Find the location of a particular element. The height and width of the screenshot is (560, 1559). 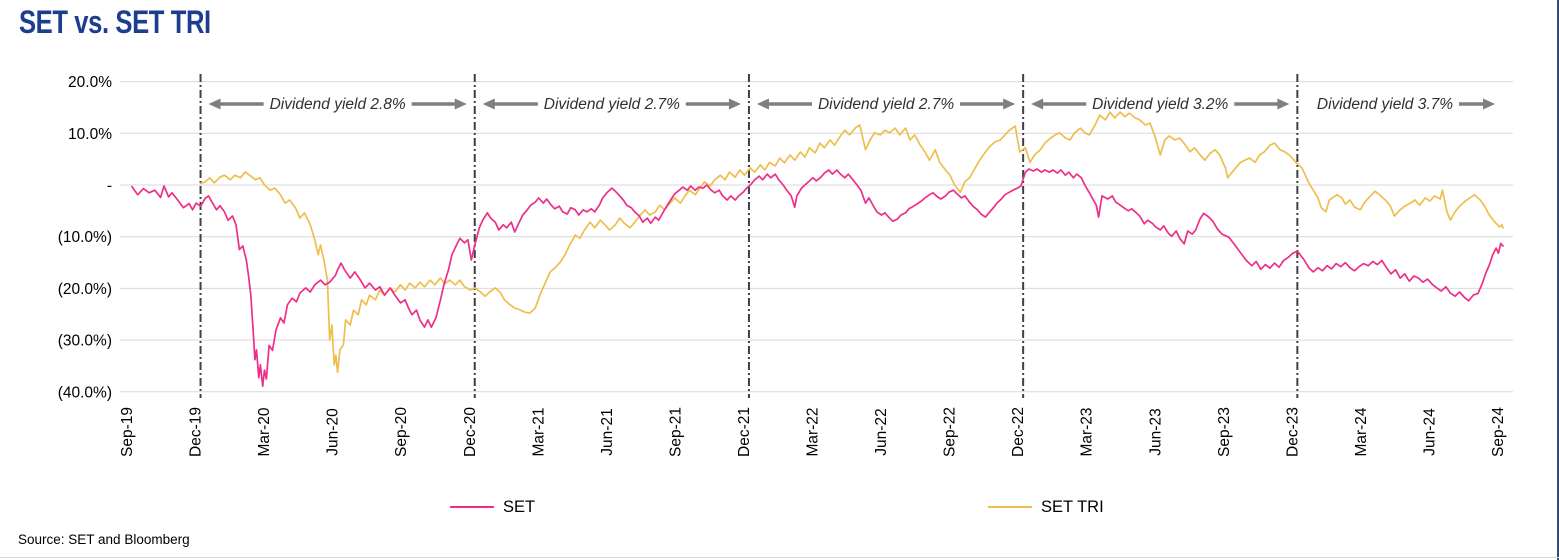

dividend-yield-annotation: Dividend yield 3.2% is located at coordinates (1160, 104).